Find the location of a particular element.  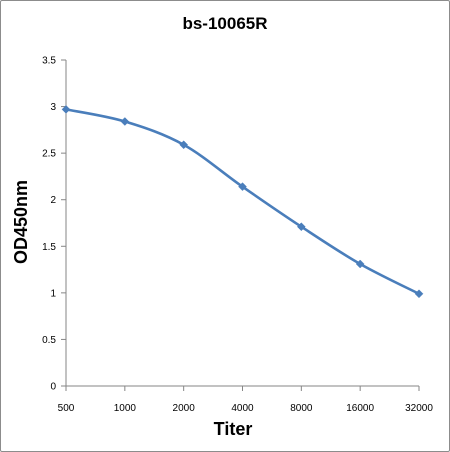

y-tick-label: 1 is located at coordinates (53, 293).